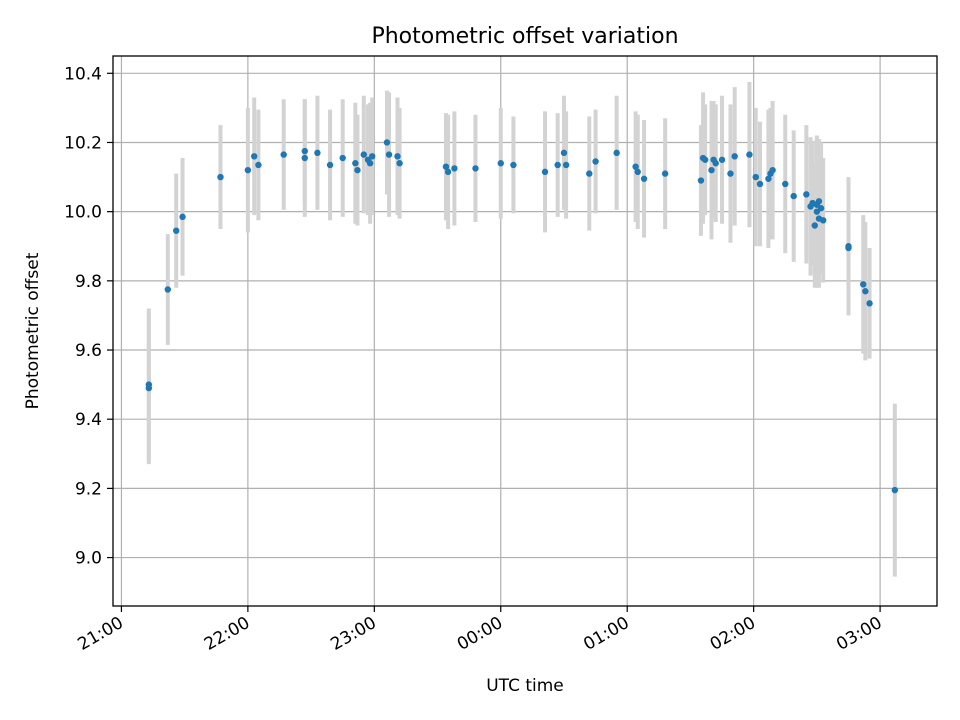 This screenshot has width=960, height=720. I want to click on y-tick-label: 9.2, so click(88, 489).